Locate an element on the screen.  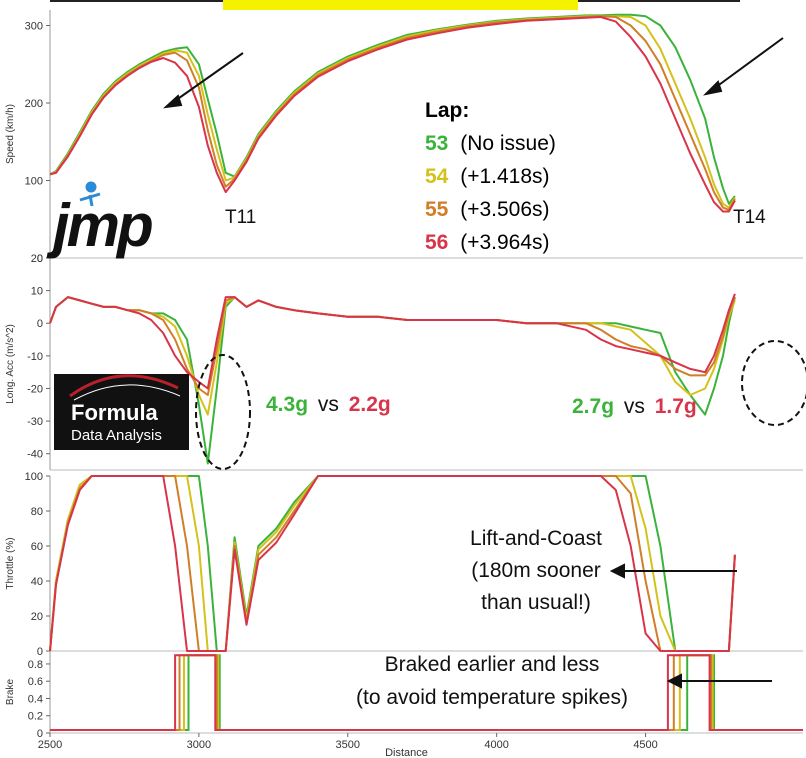
y-tick-label: 0.4 is located at coordinates (35, 699).